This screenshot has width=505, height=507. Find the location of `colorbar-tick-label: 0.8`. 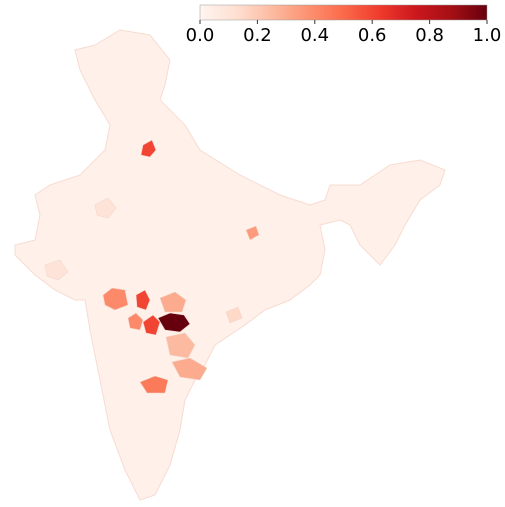

colorbar-tick-label: 0.8 is located at coordinates (429, 35).